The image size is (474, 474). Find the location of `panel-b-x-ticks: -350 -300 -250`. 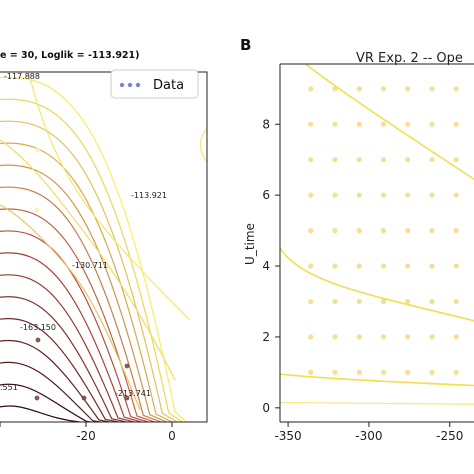

panel-b-x-ticks: -350 -300 -250 is located at coordinates (368, 432).